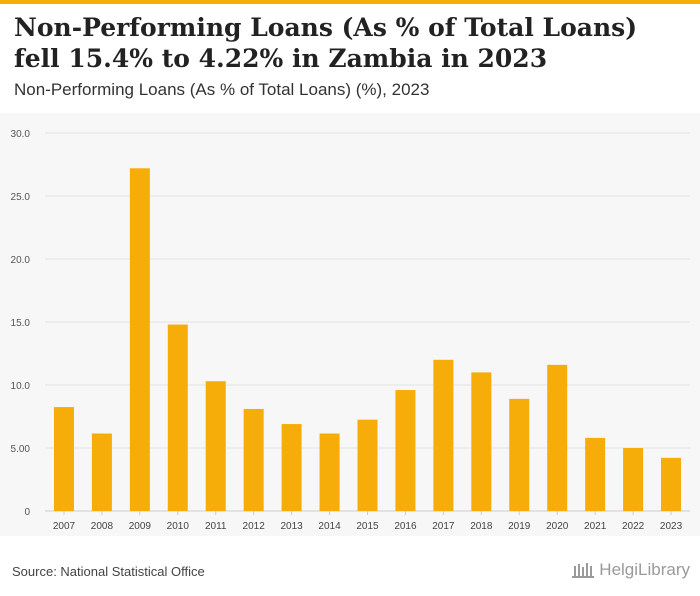  I want to click on library-icon, so click(583, 570).